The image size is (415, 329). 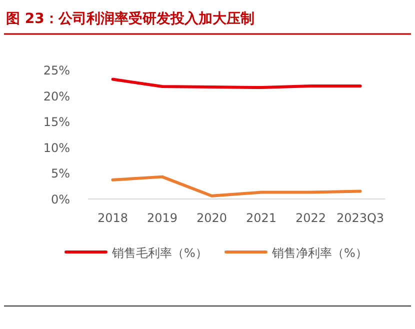 What do you see at coordinates (56, 147) in the screenshot?
I see `y-tick-label: 10%` at bounding box center [56, 147].